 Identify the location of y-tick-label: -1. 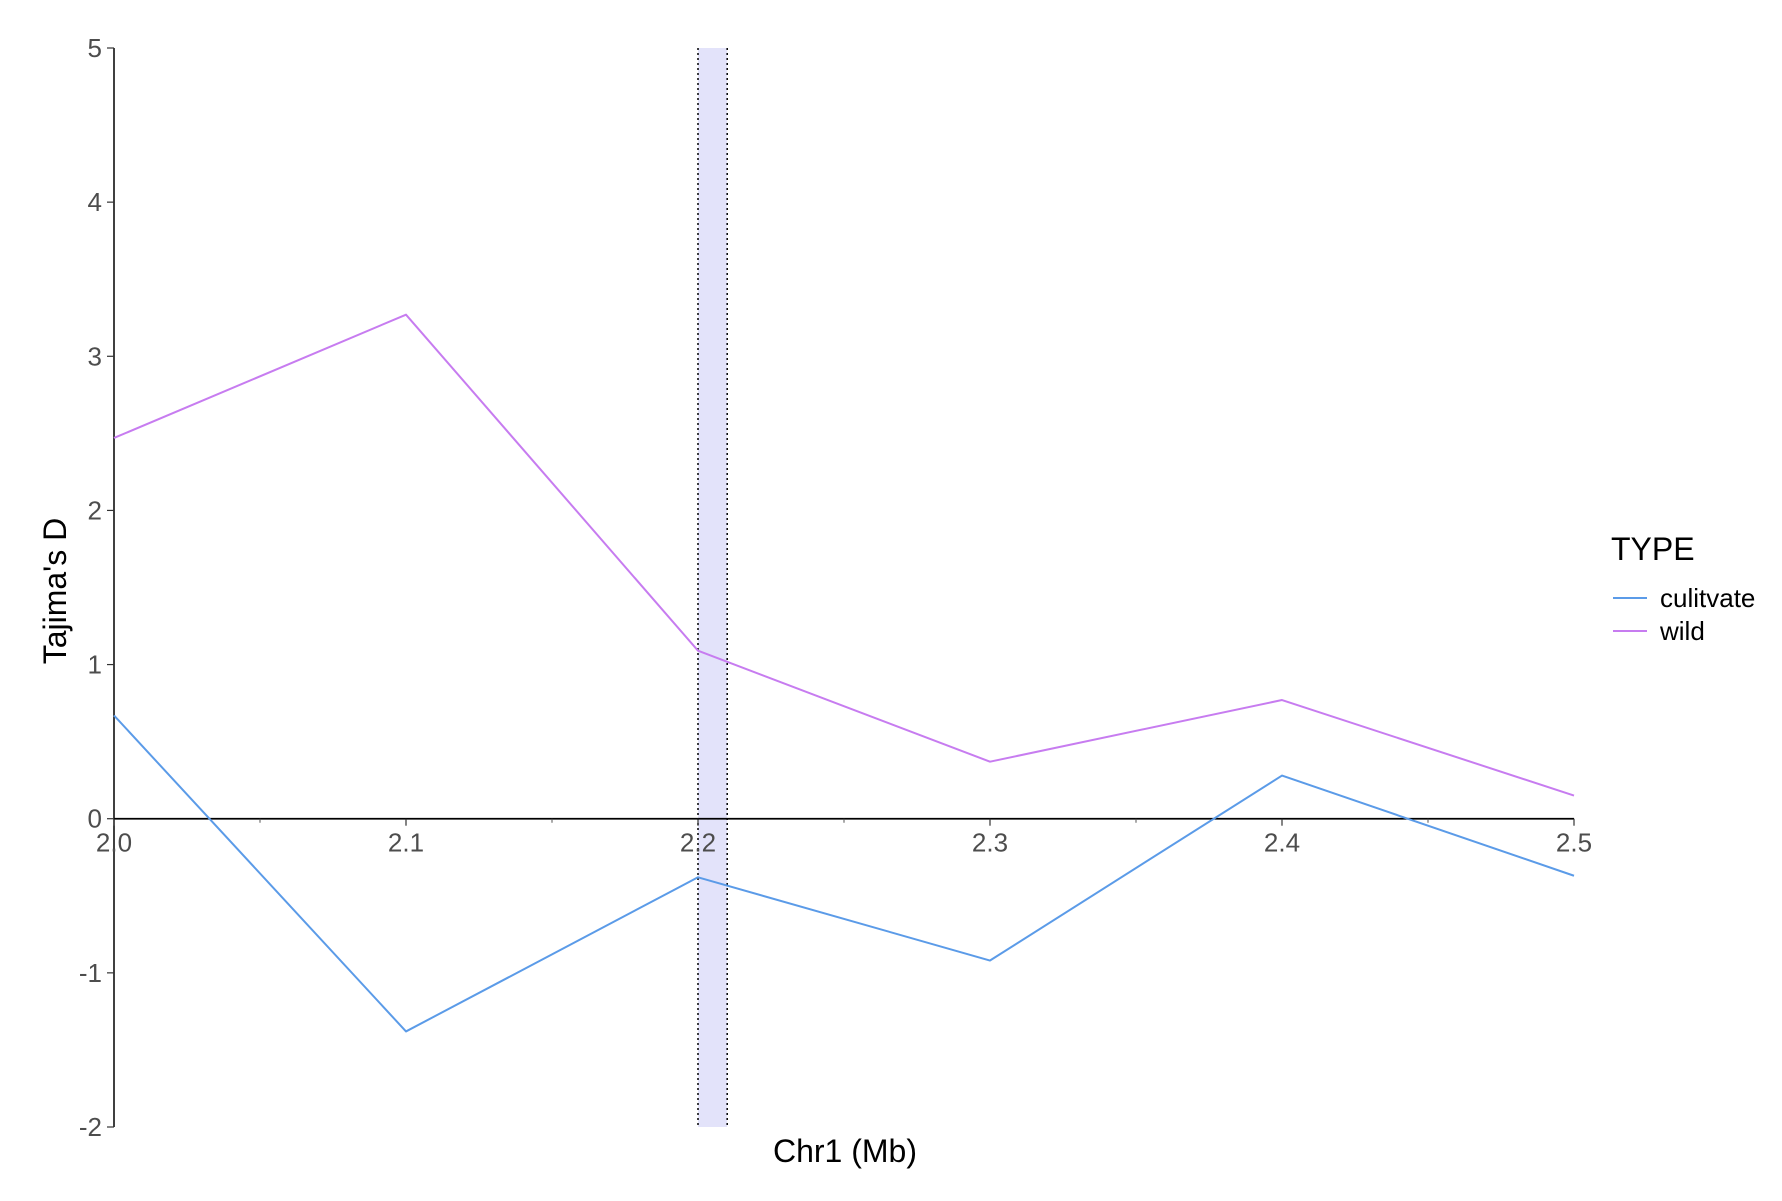
(90, 973).